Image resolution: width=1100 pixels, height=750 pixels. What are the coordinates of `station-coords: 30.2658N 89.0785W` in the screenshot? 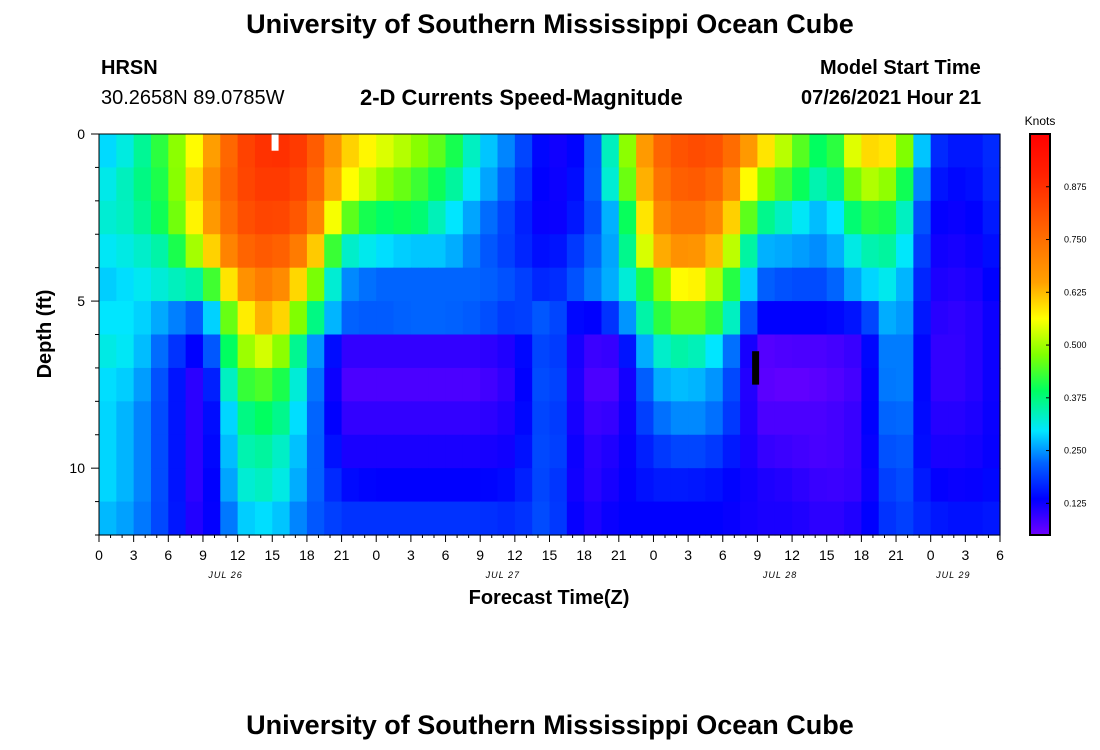 It's located at (193, 98).